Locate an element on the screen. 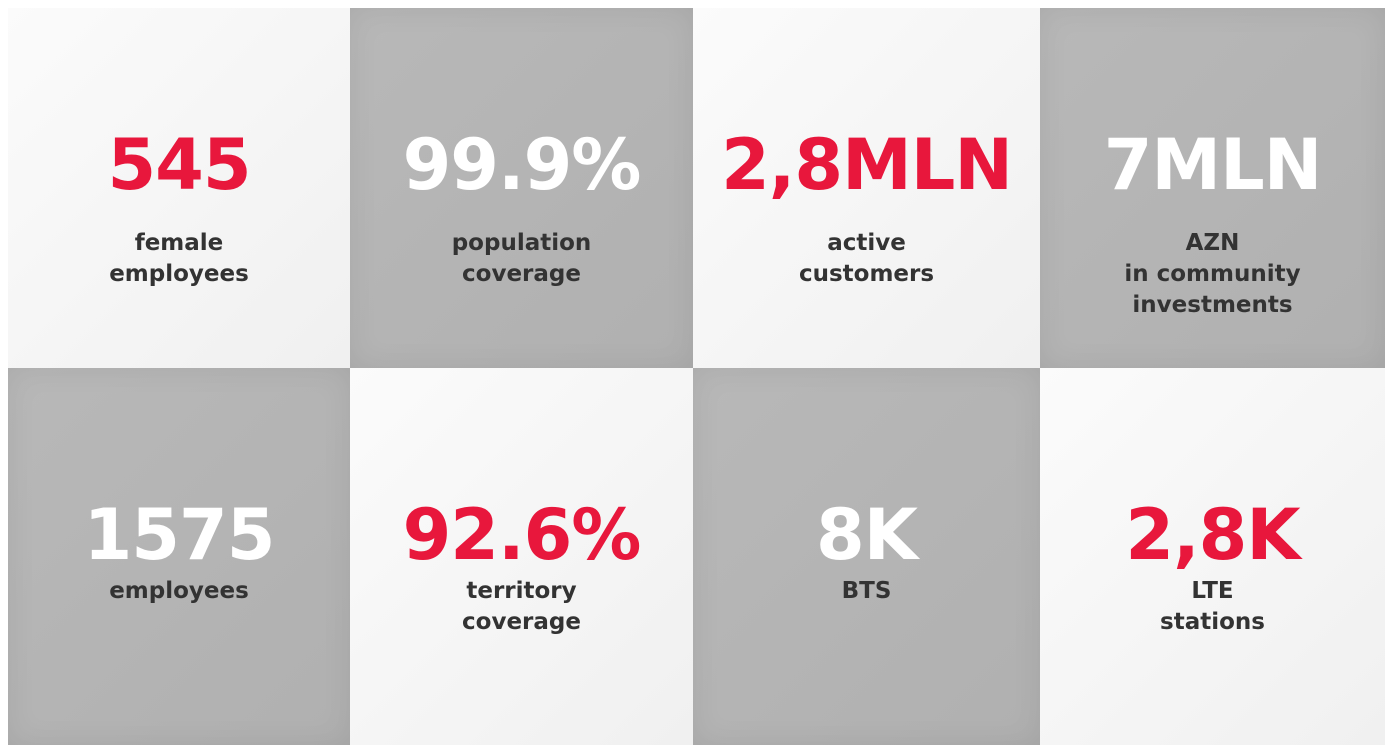 The width and height of the screenshot is (1389, 749). stat-tile: 545 female employees is located at coordinates (179, 188).